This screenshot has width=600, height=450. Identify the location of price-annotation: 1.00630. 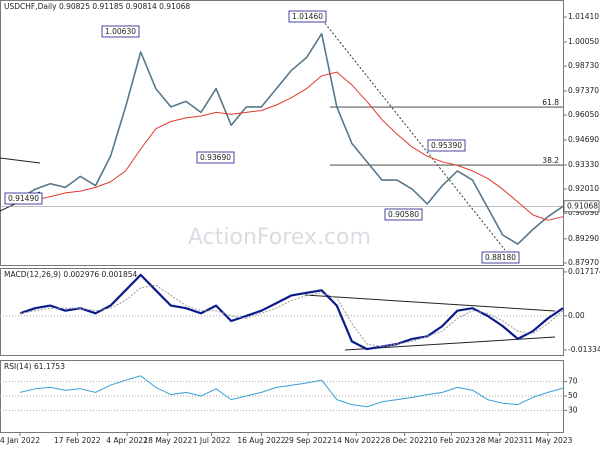
(120, 31).